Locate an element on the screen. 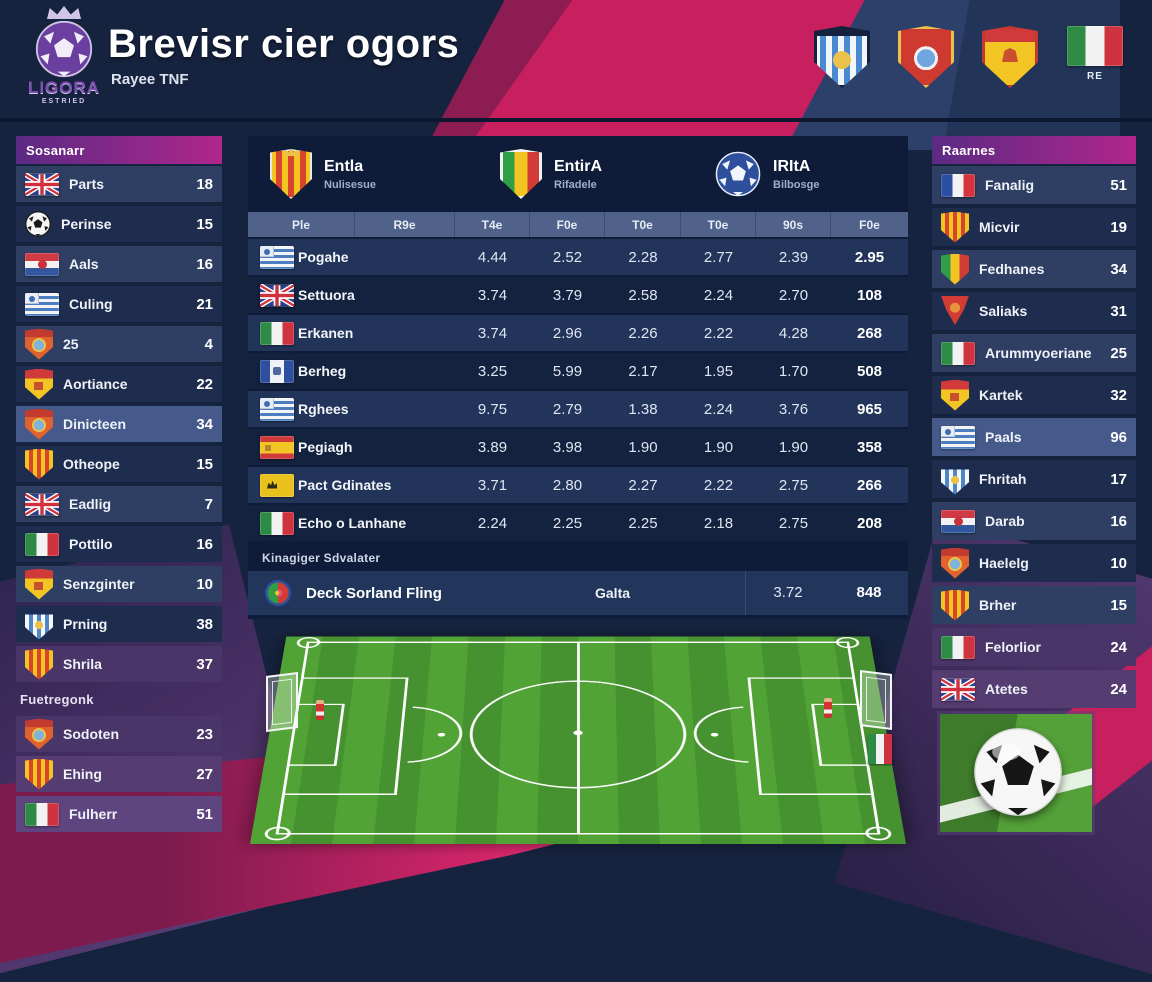 This screenshot has height=982, width=1152. stat-value-bold: 208 is located at coordinates (869, 523).